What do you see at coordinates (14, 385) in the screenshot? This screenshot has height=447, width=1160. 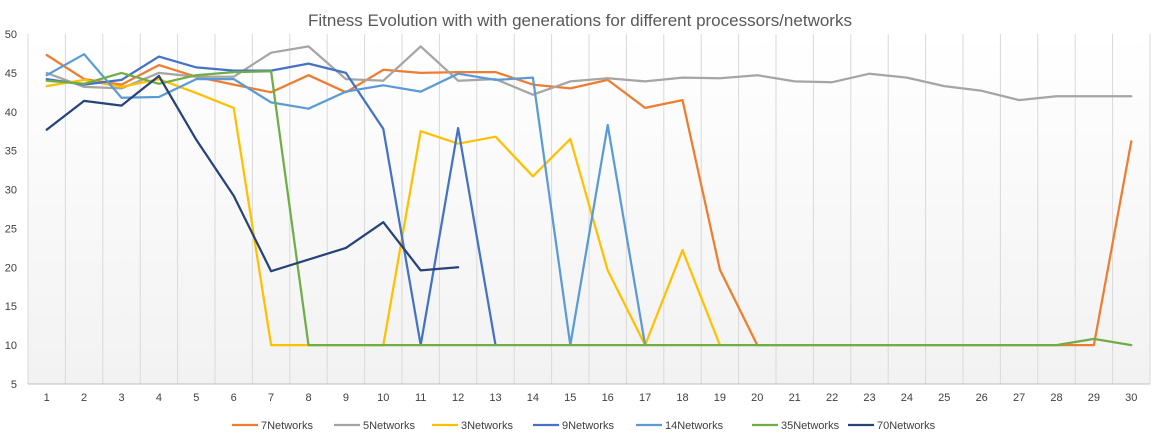 I see `y-tick-label: 5` at bounding box center [14, 385].